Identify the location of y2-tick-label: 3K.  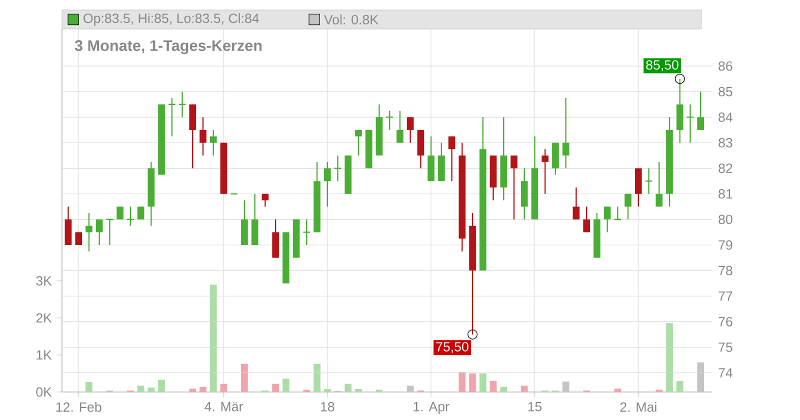
(44, 281).